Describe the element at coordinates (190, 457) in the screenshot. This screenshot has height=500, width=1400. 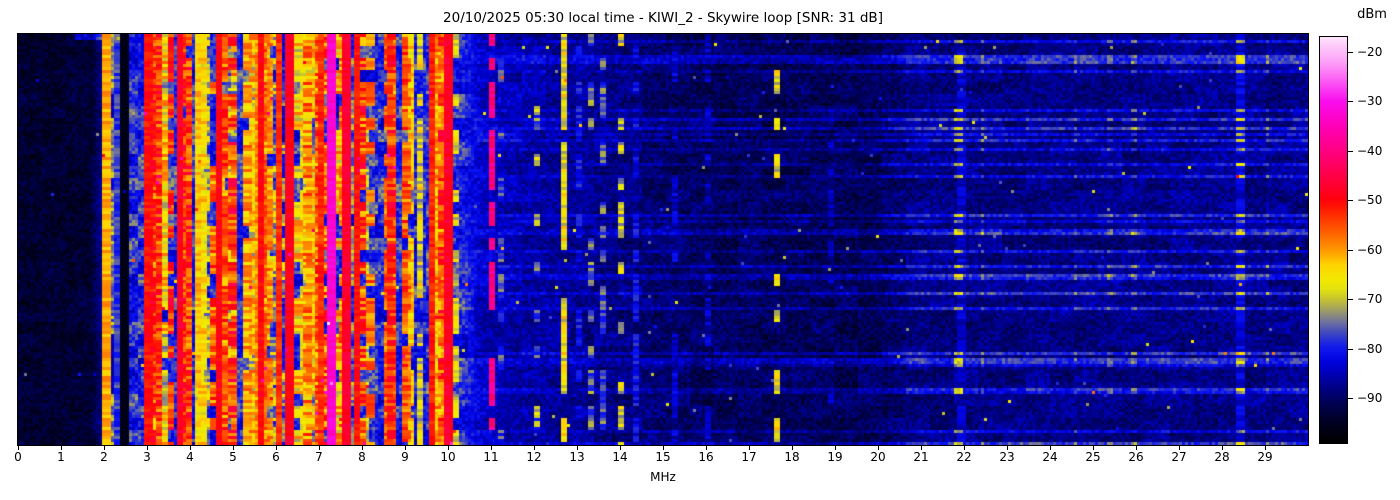
I see `x-tick-label: 4` at that location.